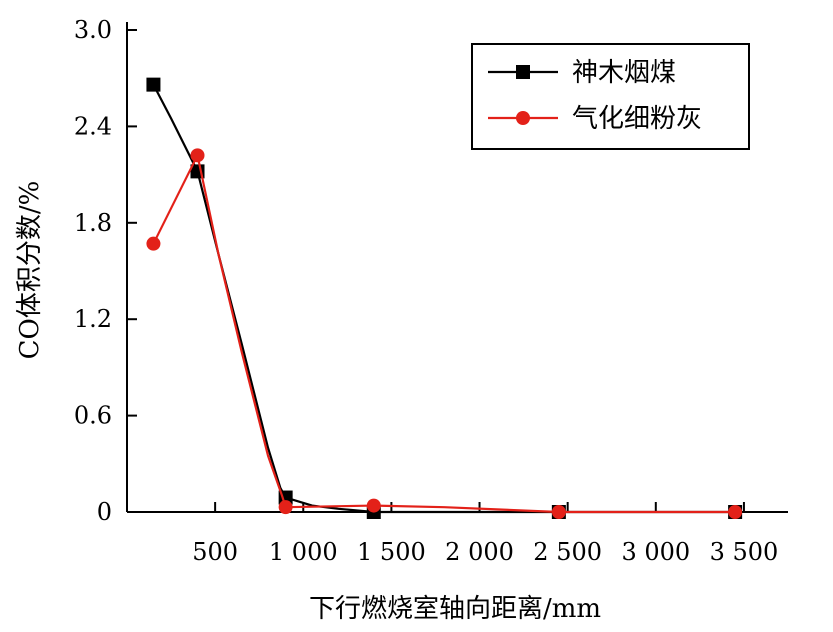  Describe the element at coordinates (744, 552) in the screenshot. I see `x-tick-label: 3 500` at that location.